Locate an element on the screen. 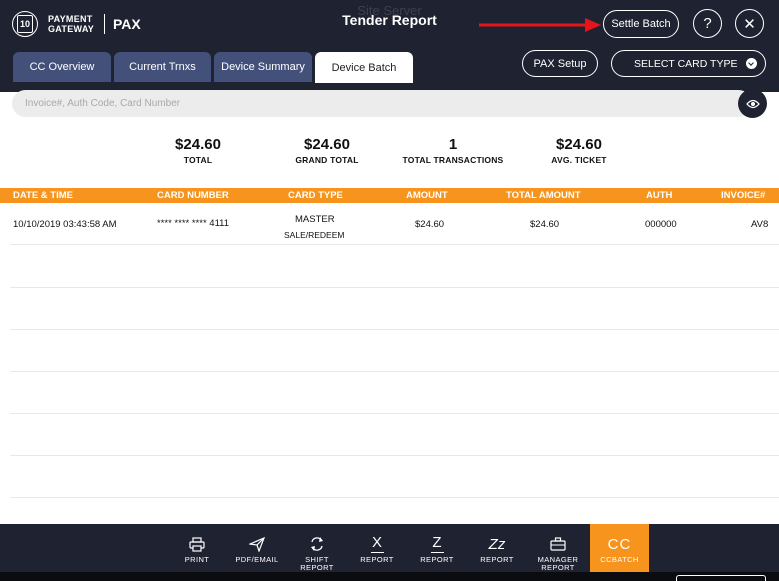 The image size is (779, 581). brand-wordmark: PAYMENT GATEWAY is located at coordinates (71, 24).